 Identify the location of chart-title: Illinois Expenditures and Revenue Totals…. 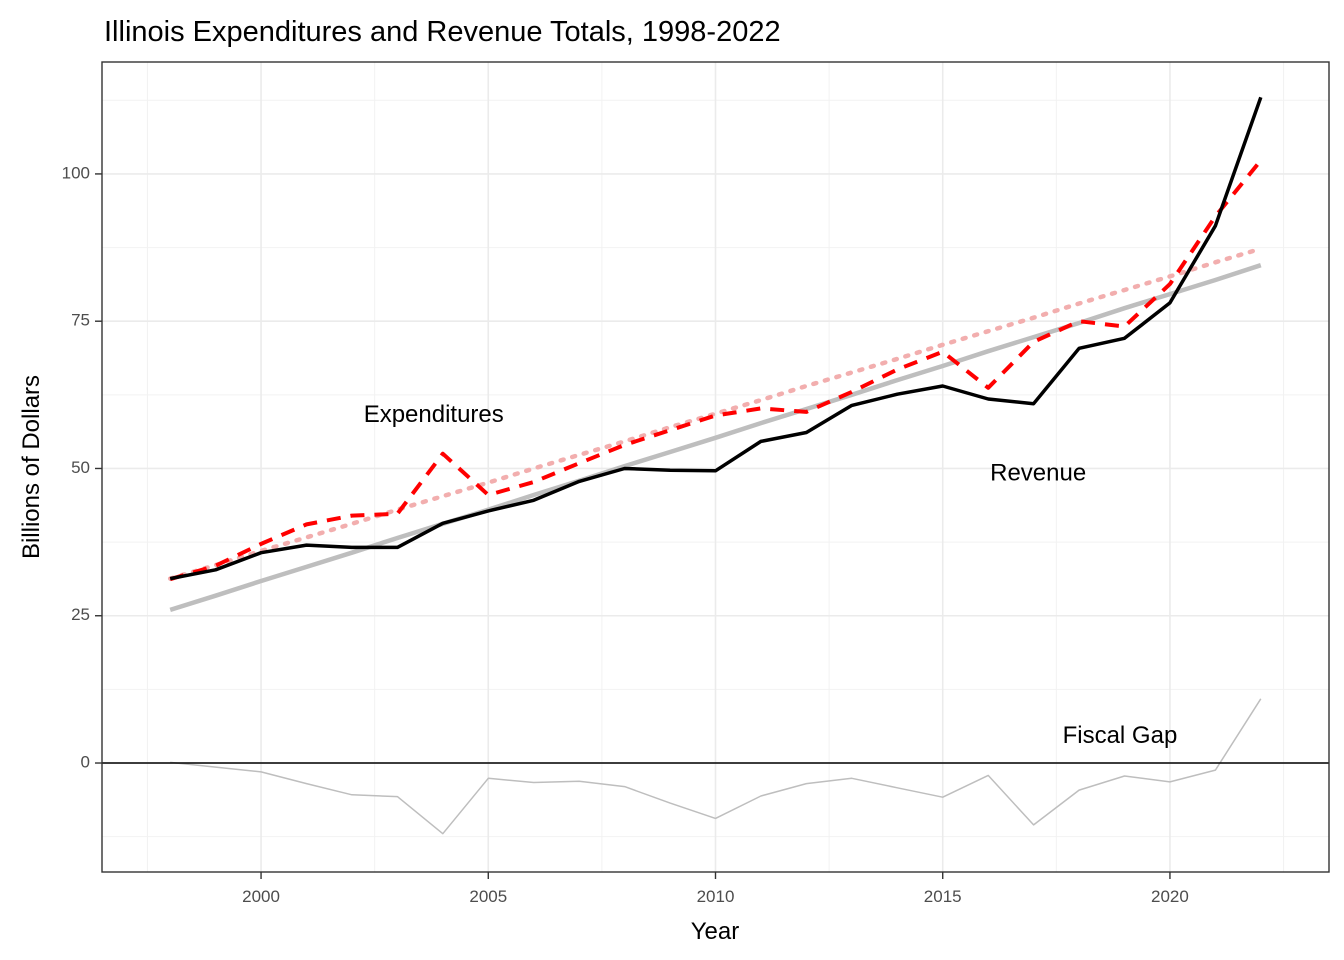
(442, 32).